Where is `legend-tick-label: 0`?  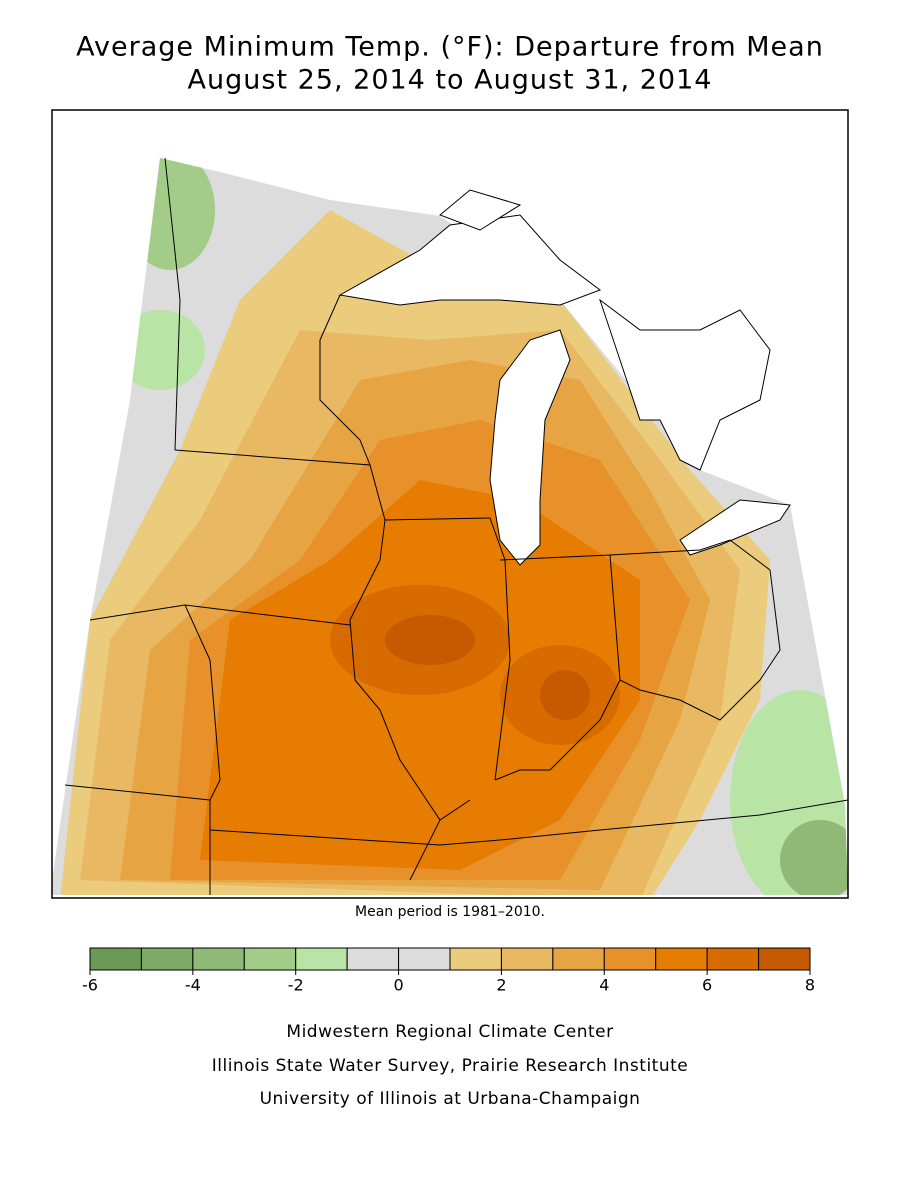
legend-tick-label: 0 is located at coordinates (398, 985).